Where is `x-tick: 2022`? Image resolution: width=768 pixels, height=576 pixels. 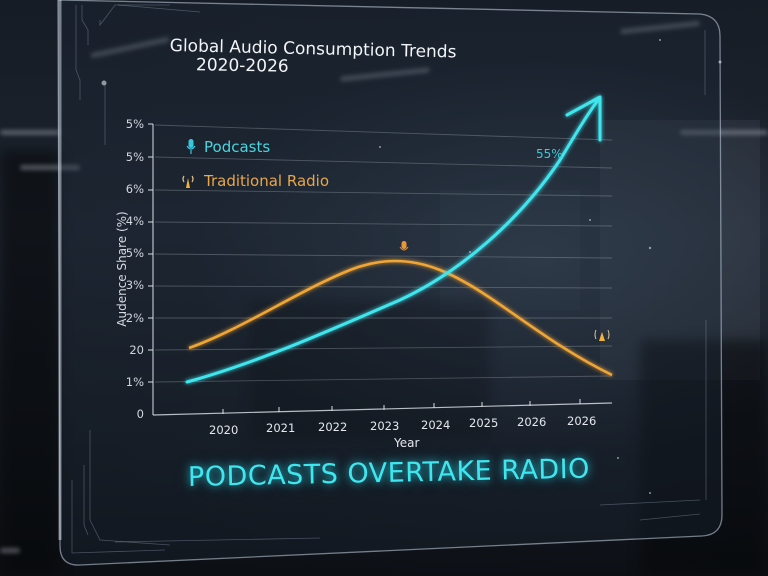
x-tick: 2022 is located at coordinates (333, 427).